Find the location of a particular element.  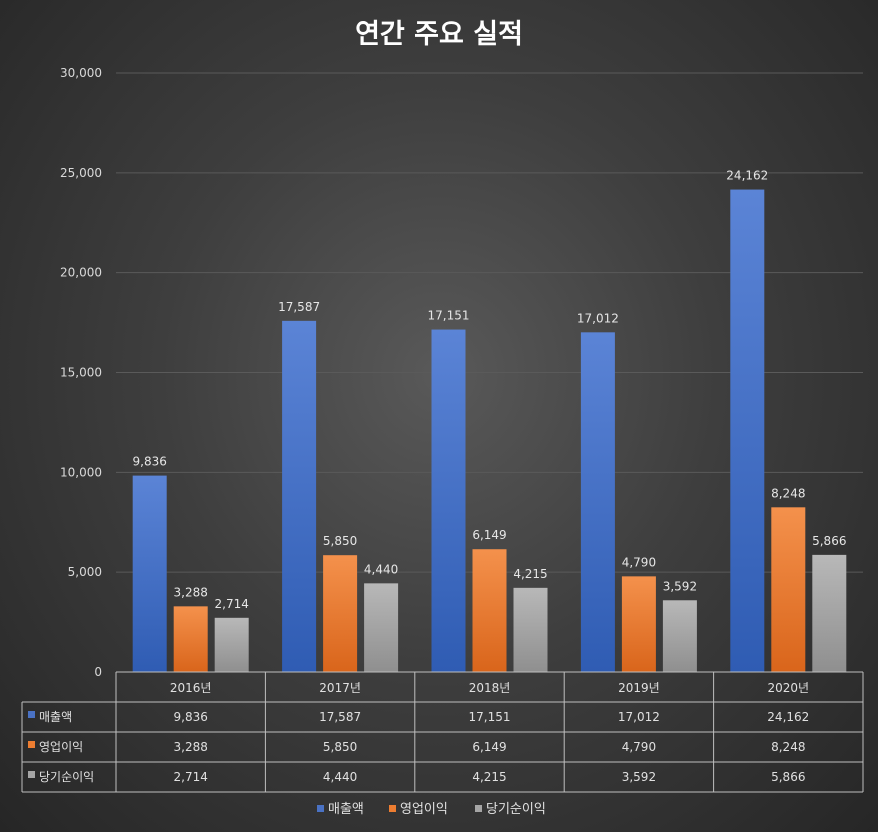

y-axis: 0 5,000 10,000 15,000 20,000 25,000 30,000 is located at coordinates (81, 372).